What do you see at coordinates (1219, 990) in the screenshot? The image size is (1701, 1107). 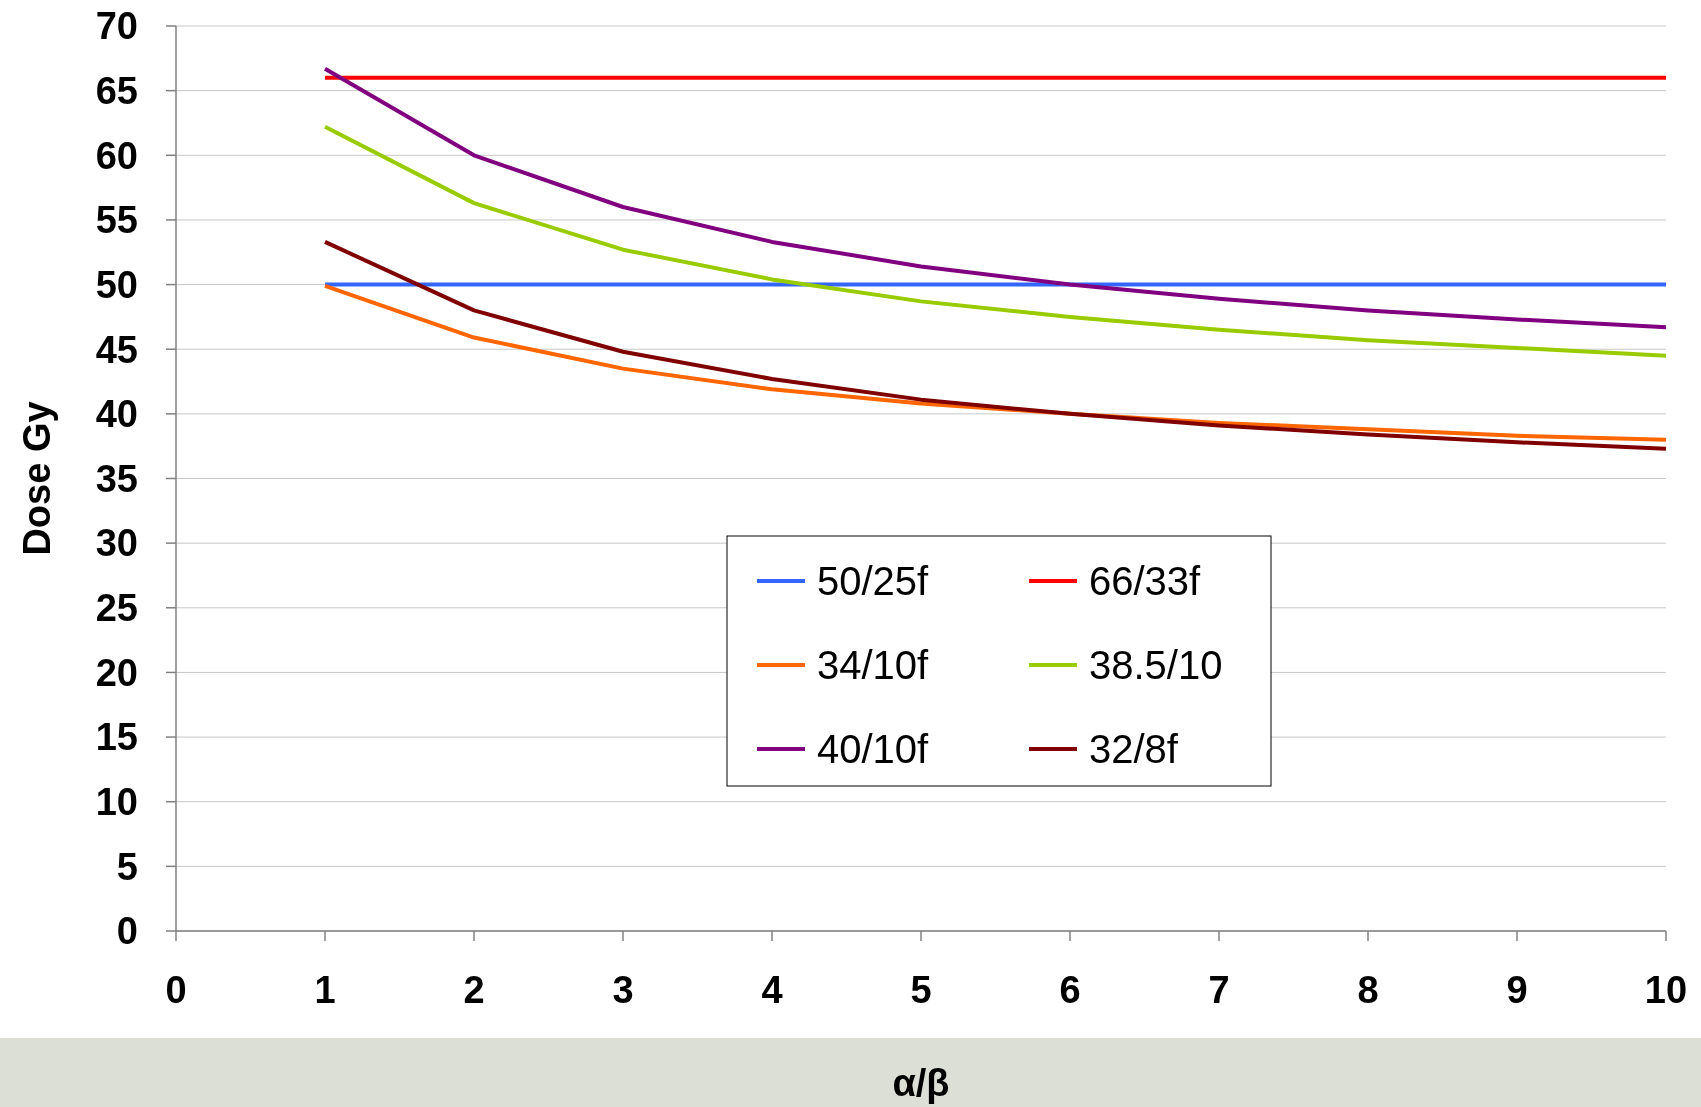 I see `x-tick-label: 7` at bounding box center [1219, 990].